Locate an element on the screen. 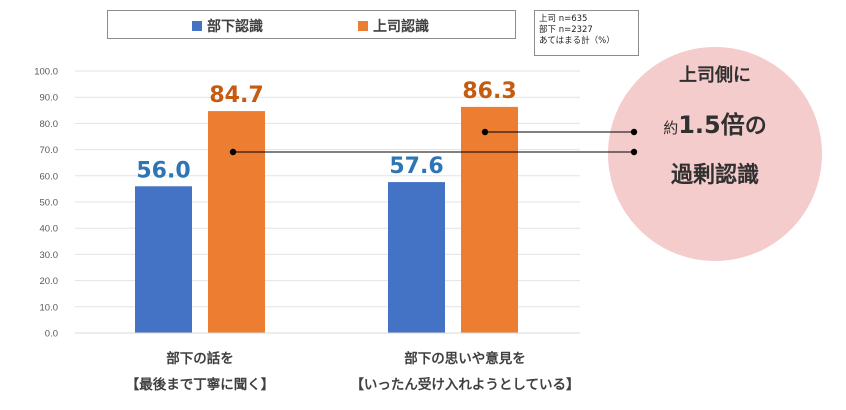 This screenshot has height=410, width=846. legend-swatch-orange is located at coordinates (363, 26).